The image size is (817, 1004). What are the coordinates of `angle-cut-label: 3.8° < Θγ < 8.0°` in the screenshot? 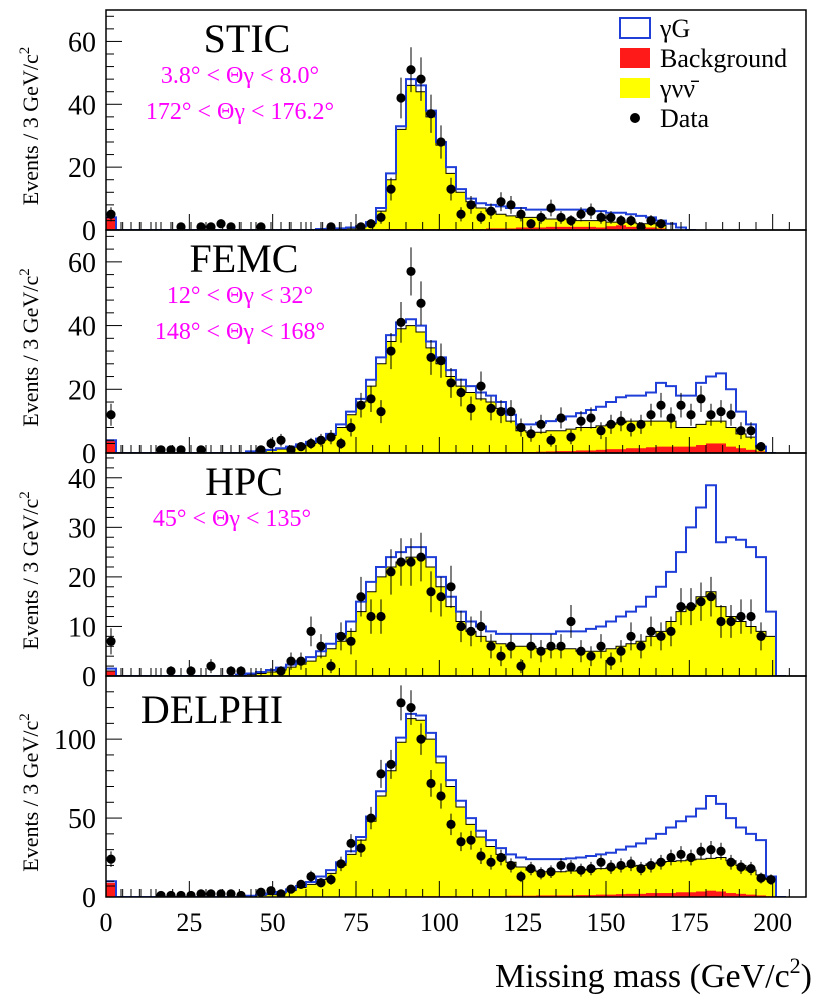 It's located at (240, 76).